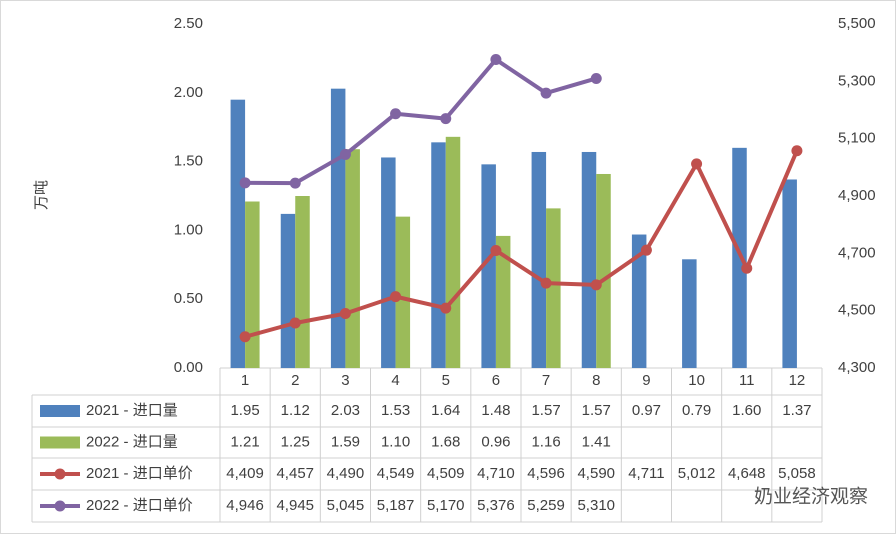  I want to click on y2-tick-label: 4,900, so click(857, 195).